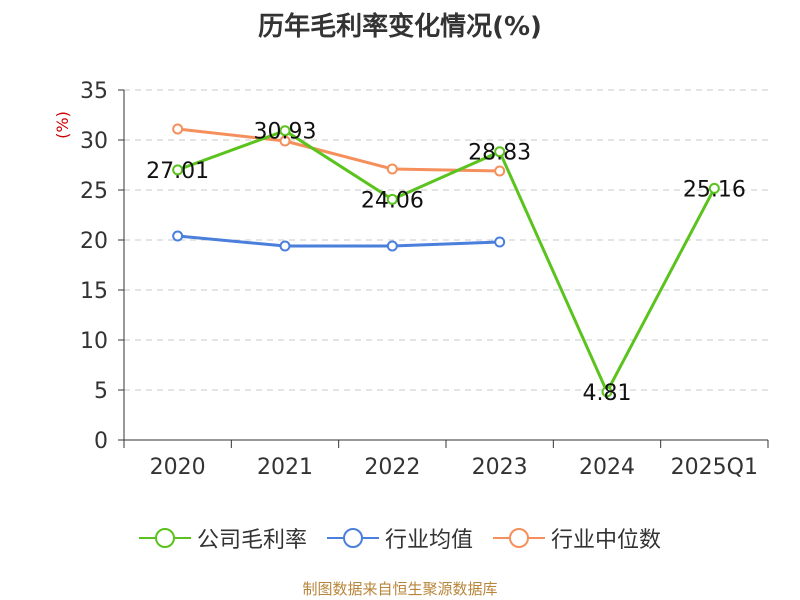  Describe the element at coordinates (500, 467) in the screenshot. I see `x-tick-label: 2023` at that location.